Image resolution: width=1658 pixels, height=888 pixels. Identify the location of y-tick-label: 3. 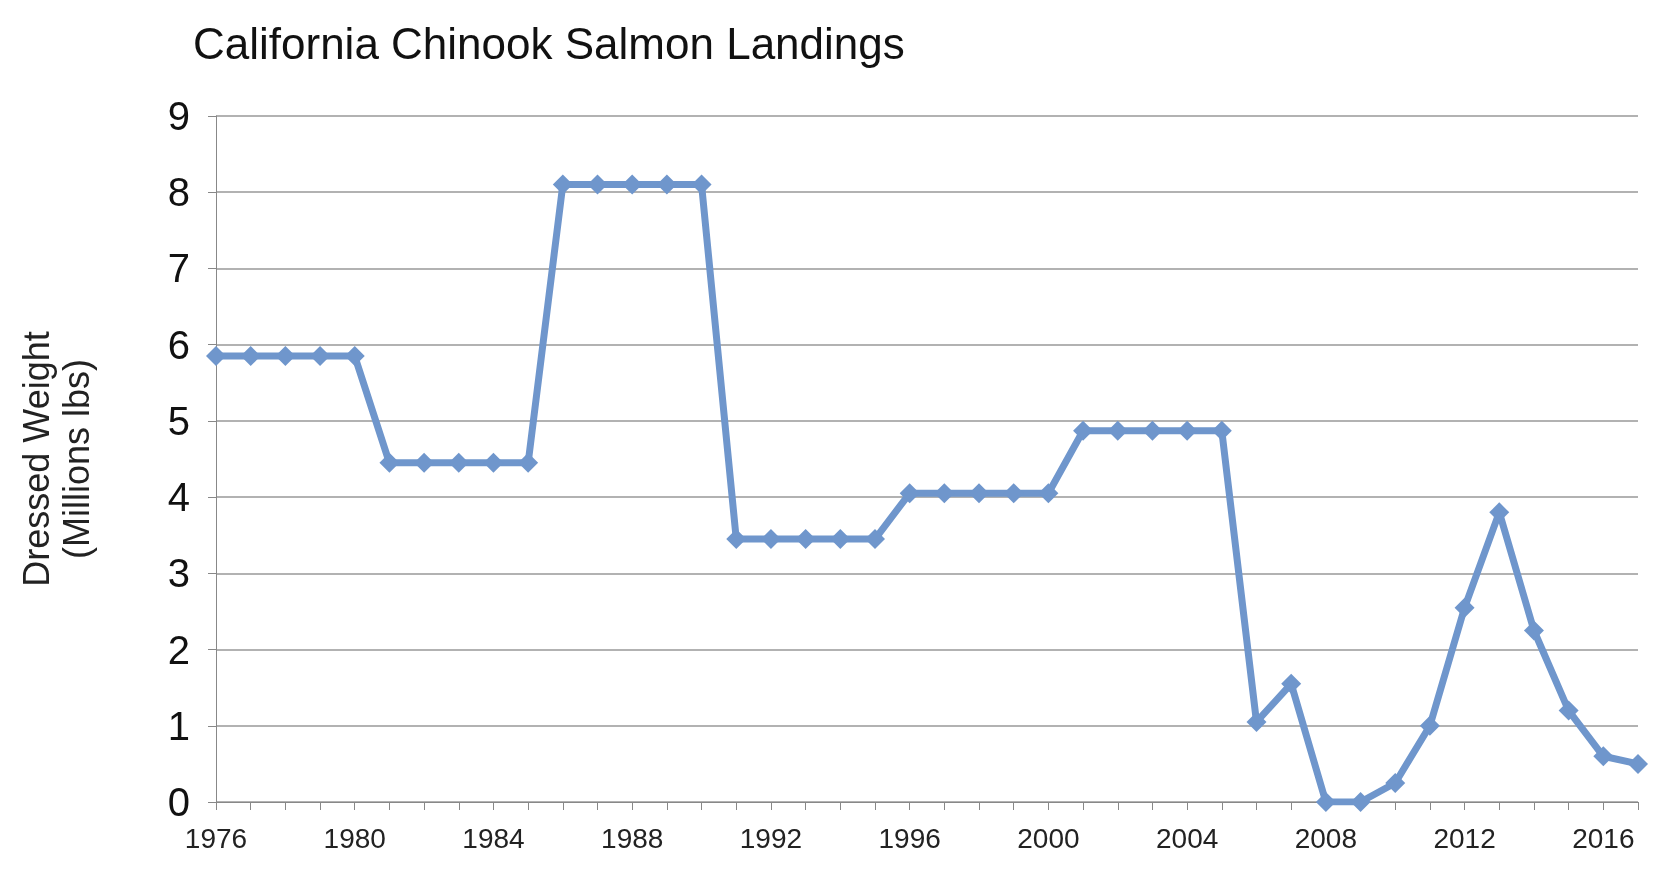
(178, 573).